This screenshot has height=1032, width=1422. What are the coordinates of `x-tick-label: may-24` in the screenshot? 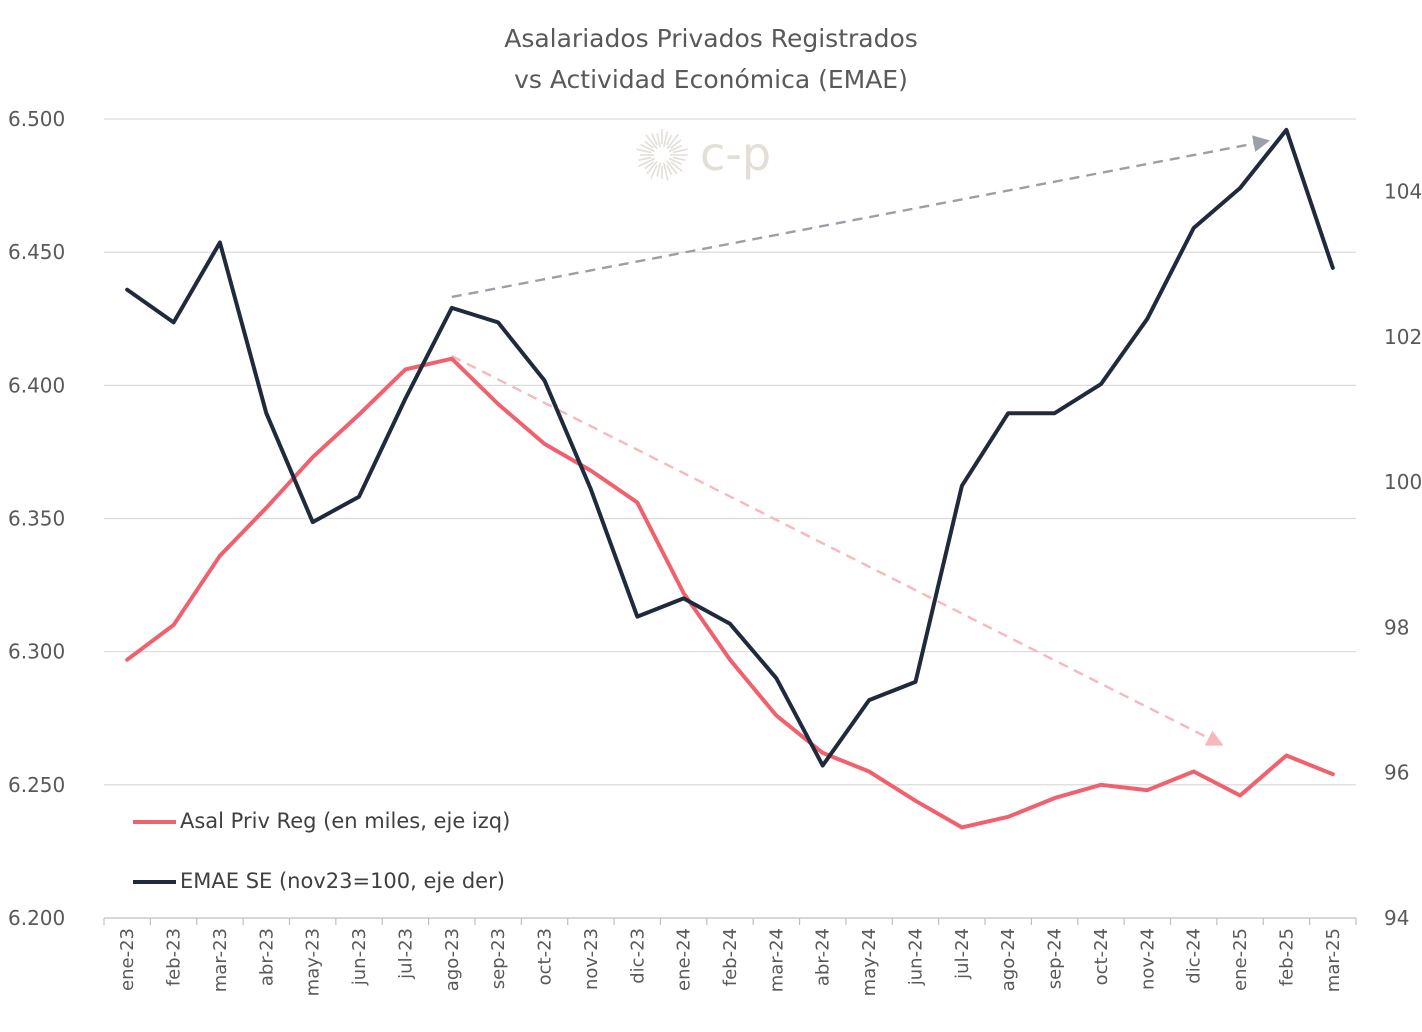 It's located at (869, 962).